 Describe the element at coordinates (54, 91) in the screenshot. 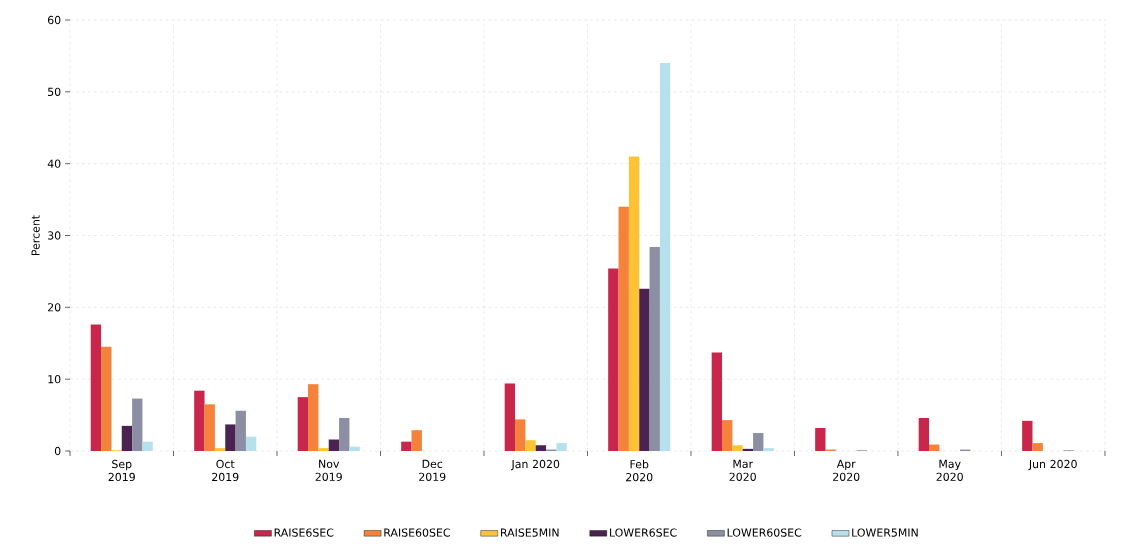

I see `y-tick-label: 50` at that location.